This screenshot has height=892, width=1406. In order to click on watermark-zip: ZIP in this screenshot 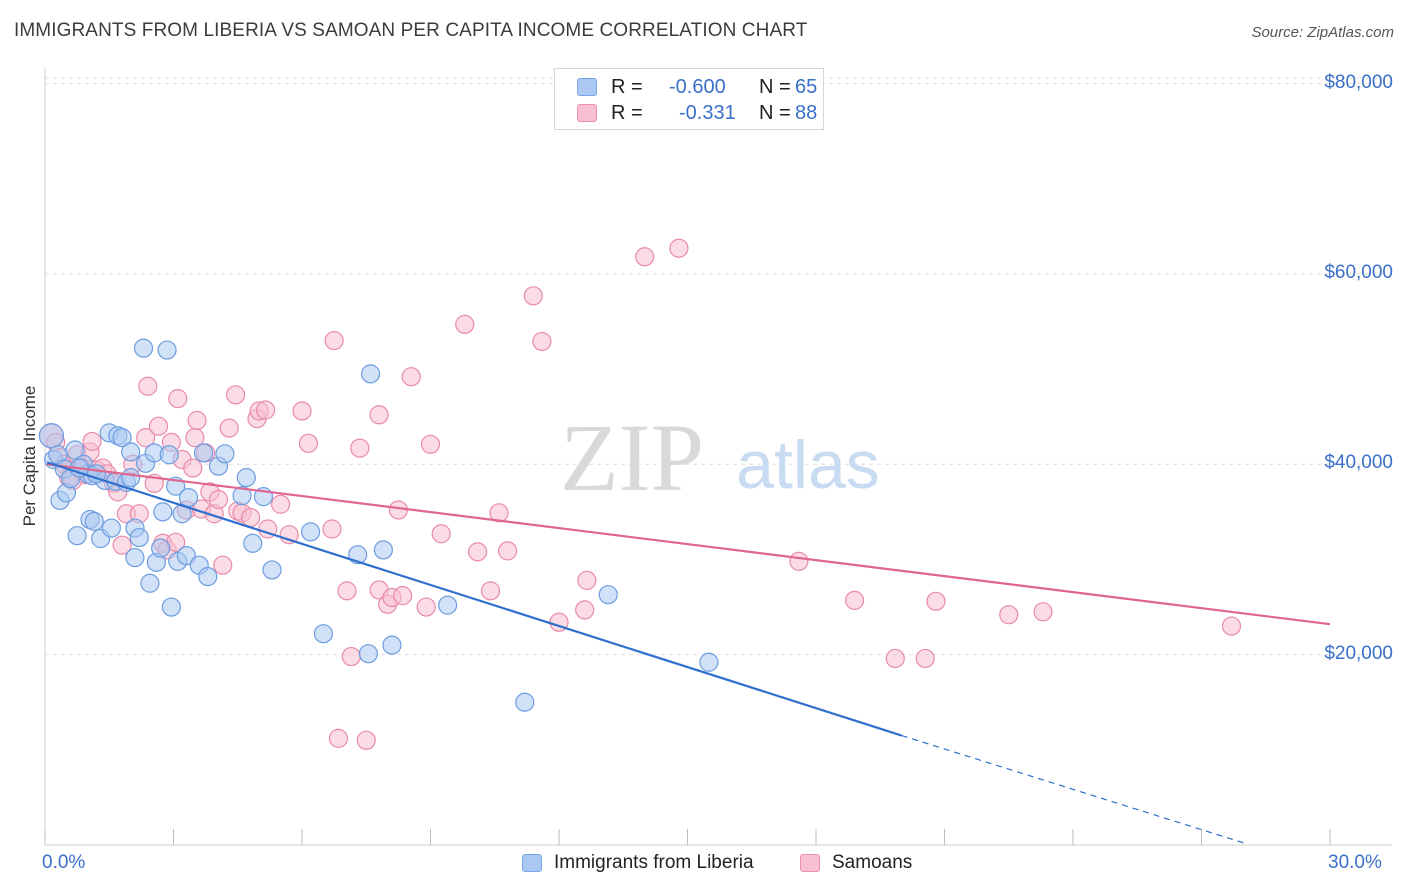, I will do `click(632, 457)`.